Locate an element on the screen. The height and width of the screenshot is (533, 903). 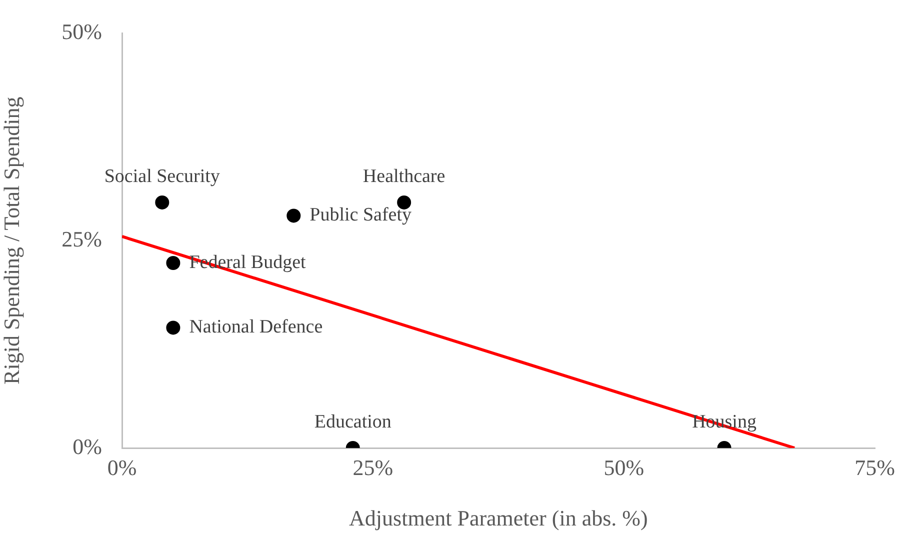
annotation: Social Security is located at coordinates (162, 176).